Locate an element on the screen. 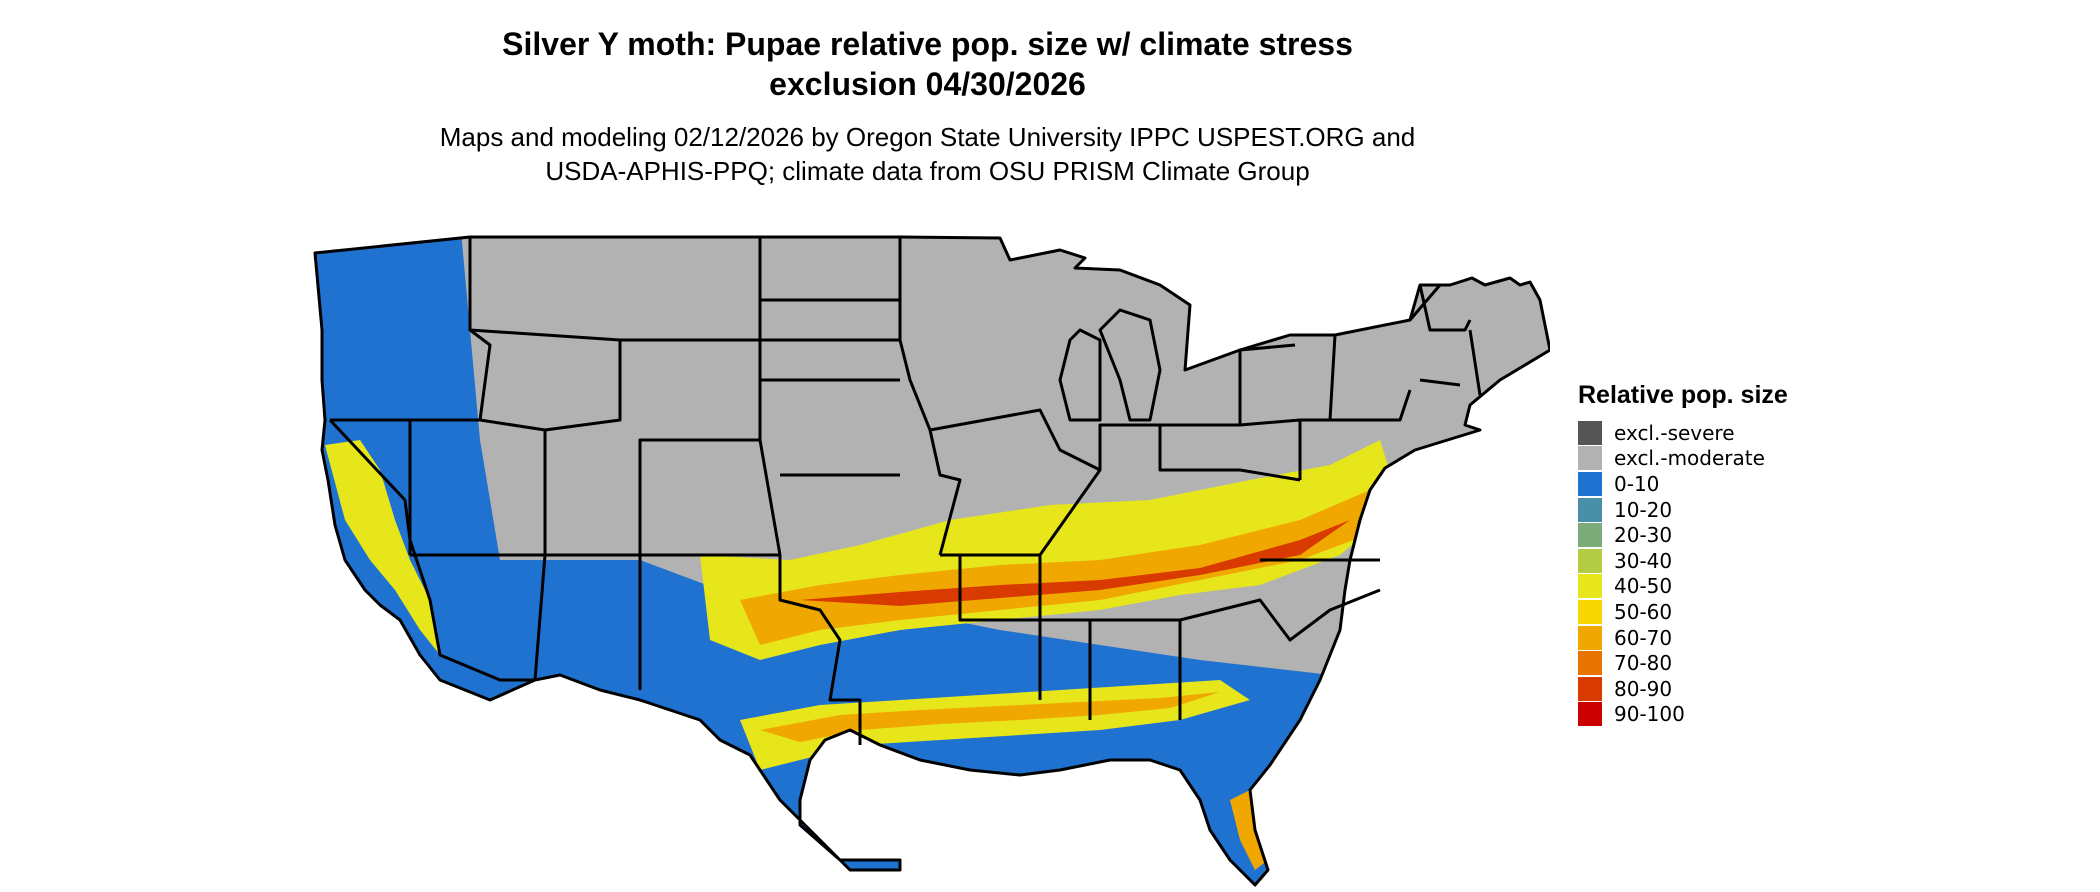 The height and width of the screenshot is (892, 2100). legend-item: 90-100 is located at coordinates (1683, 715).